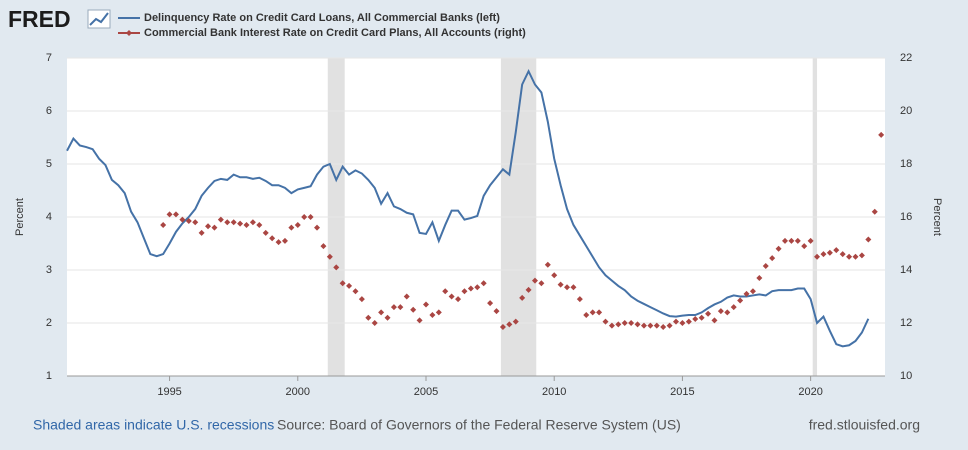 Image resolution: width=968 pixels, height=450 pixels. What do you see at coordinates (153, 425) in the screenshot?
I see `recession-note: Shaded areas indicate U.S. recessions` at bounding box center [153, 425].